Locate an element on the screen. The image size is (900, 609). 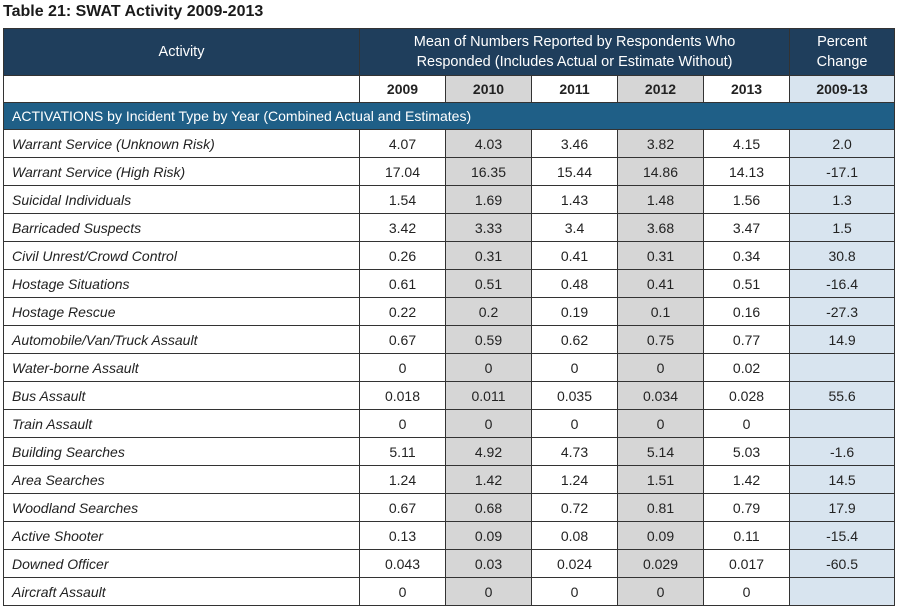
value-cell-2009: 3.42 is located at coordinates (402, 227).